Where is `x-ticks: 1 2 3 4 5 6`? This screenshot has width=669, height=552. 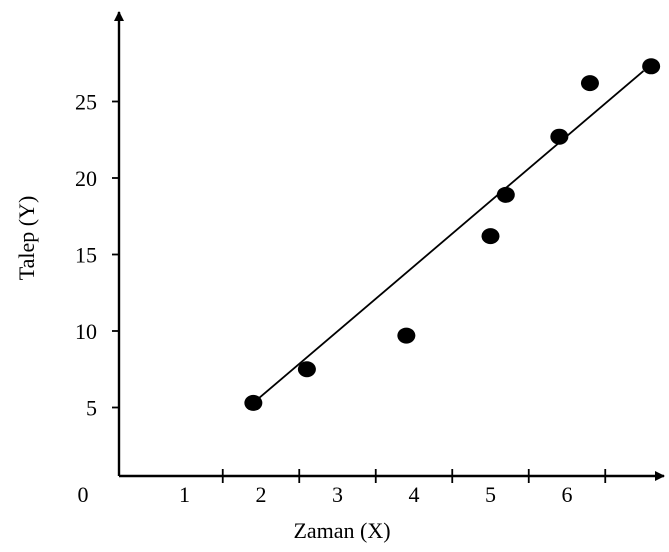
x-ticks: 1 2 3 4 5 6 is located at coordinates (393, 488).